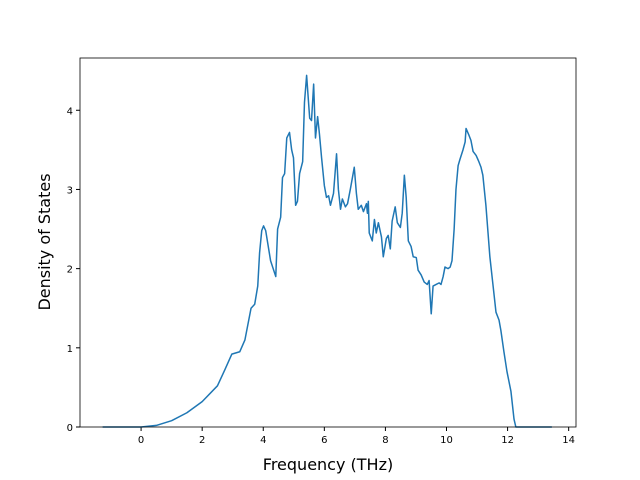 The width and height of the screenshot is (640, 480). I want to click on y-tick-label: 2, so click(70, 270).